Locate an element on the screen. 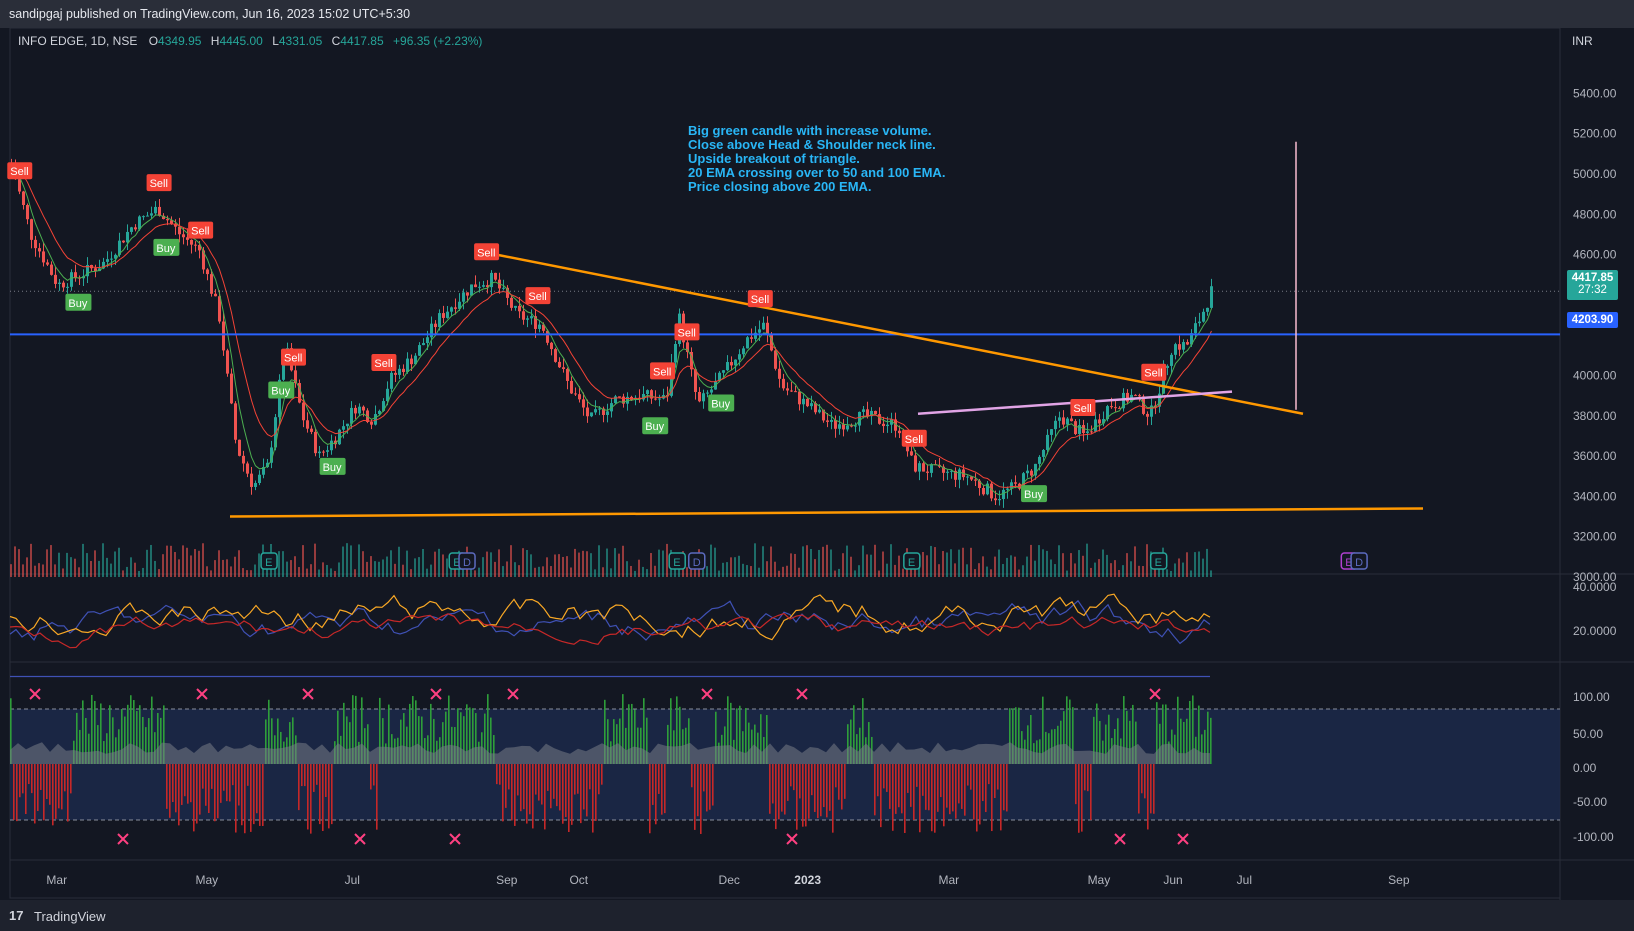 Image resolution: width=1634 pixels, height=931 pixels. currency-label: INR is located at coordinates (1582, 41).